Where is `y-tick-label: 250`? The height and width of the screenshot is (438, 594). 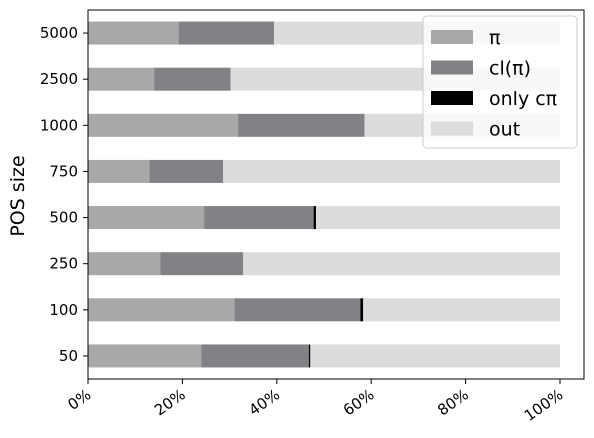 y-tick-label: 250 is located at coordinates (63, 264).